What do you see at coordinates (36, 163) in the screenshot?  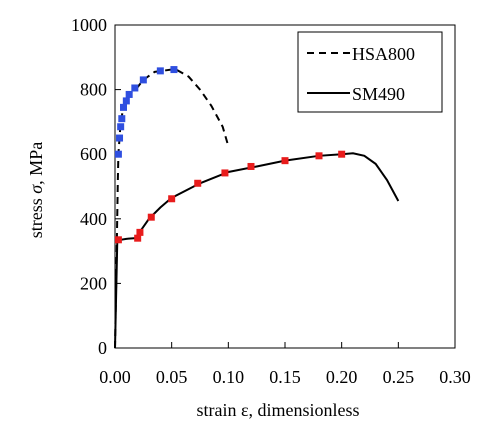 I see `y-axis-title-suffix: , MPa` at bounding box center [36, 163].